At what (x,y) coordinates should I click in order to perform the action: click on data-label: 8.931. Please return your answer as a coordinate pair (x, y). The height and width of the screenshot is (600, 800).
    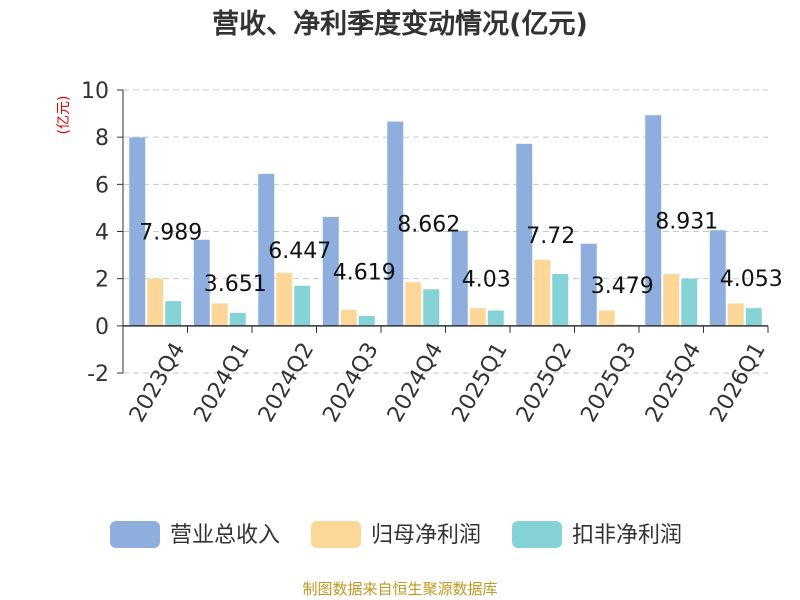
    Looking at the image, I should click on (686, 222).